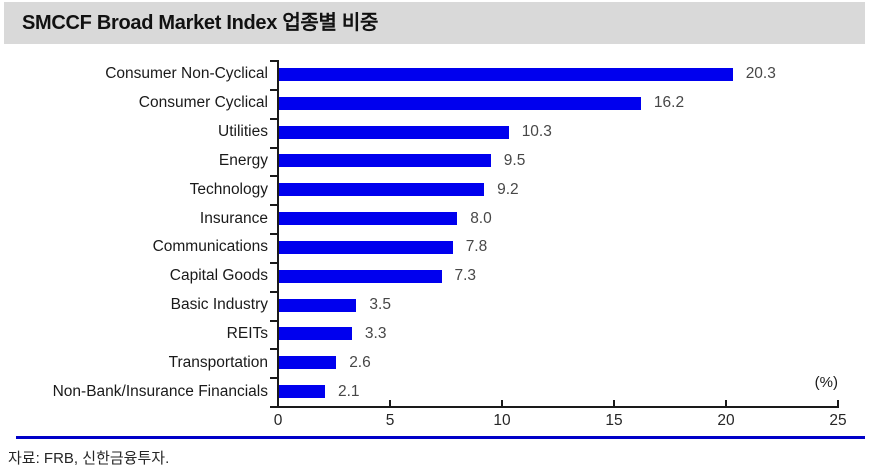 This screenshot has width=871, height=475. I want to click on bar-row: Transportation 2.6, so click(435, 362).